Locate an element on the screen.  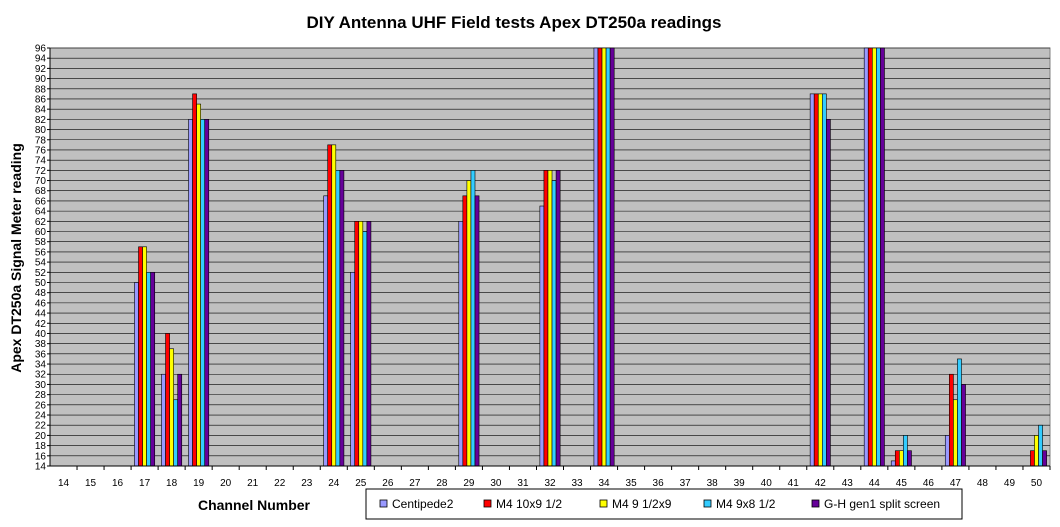
y-tick-label: 20 is located at coordinates (41, 436).